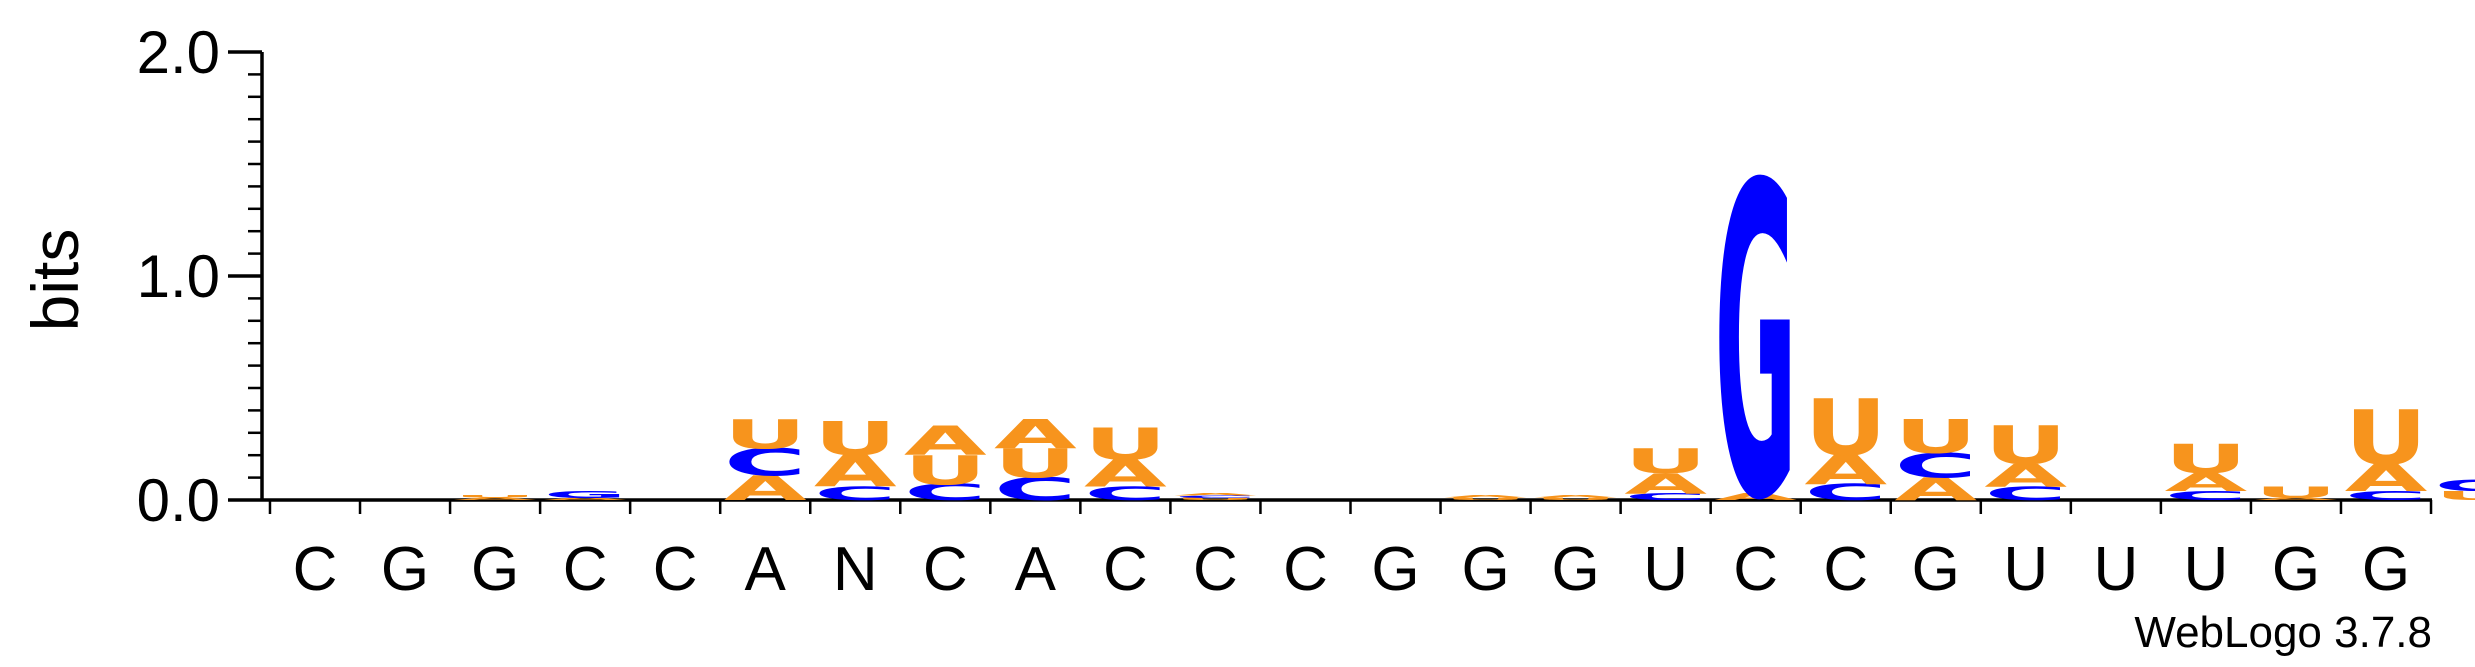 This screenshot has width=2475, height=667. I want to click on y-tick-label: 0.0, so click(178, 500).